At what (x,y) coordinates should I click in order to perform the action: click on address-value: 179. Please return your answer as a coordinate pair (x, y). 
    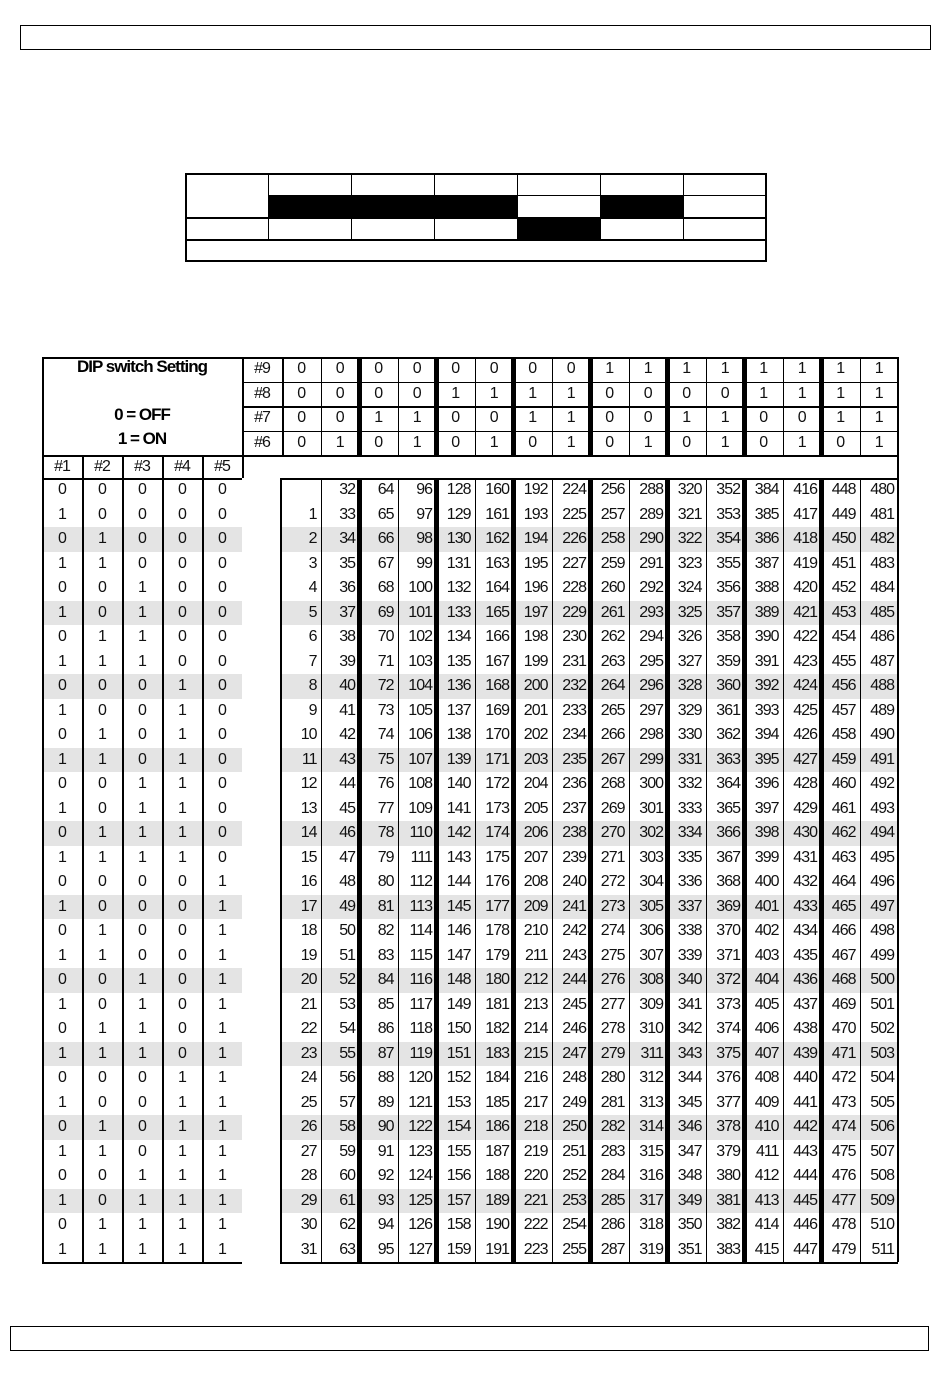
    Looking at the image, I should click on (497, 955).